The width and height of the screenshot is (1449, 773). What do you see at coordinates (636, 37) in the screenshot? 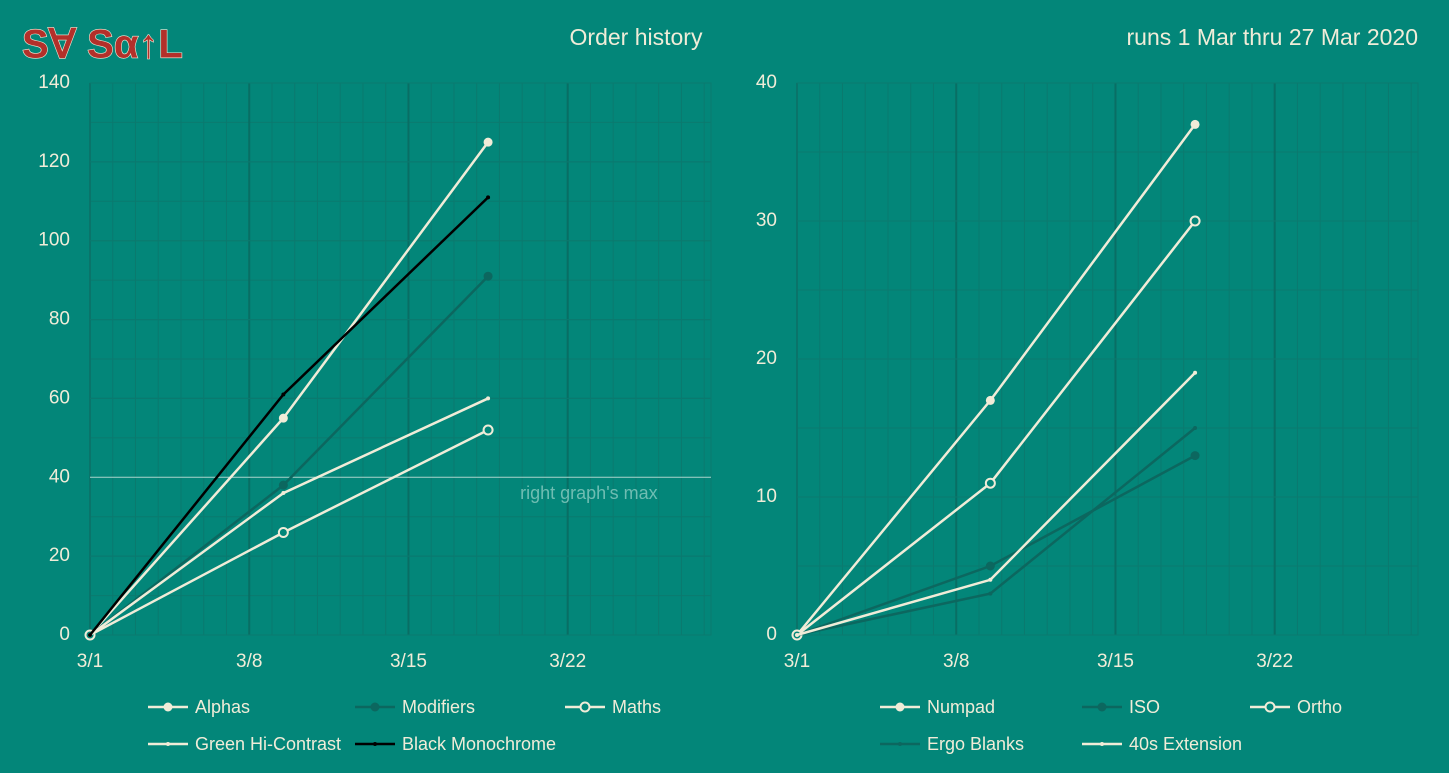
I see `chart-title: Order history` at bounding box center [636, 37].